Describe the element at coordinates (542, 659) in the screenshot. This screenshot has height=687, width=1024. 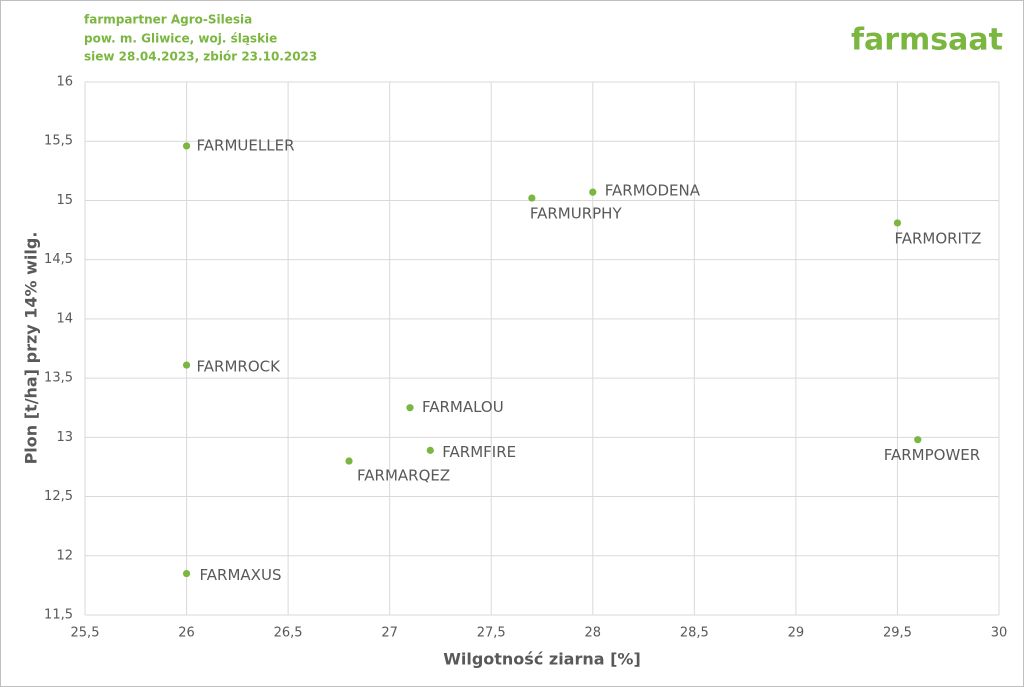
I see `x-axis-title: Wilgotność ziarna [%]` at that location.